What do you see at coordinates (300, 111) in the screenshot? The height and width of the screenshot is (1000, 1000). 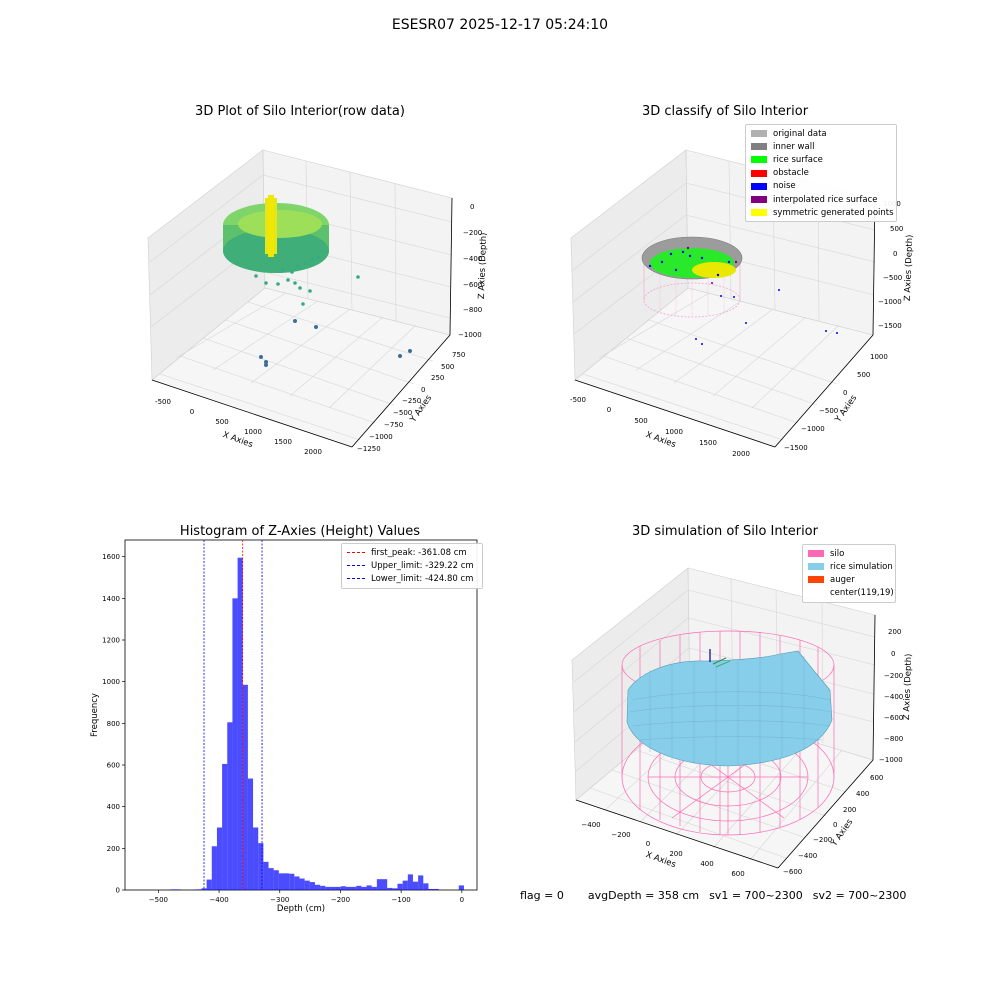 I see `raw-plot-title: 3D Plot of Silo Interior(row data)` at bounding box center [300, 111].